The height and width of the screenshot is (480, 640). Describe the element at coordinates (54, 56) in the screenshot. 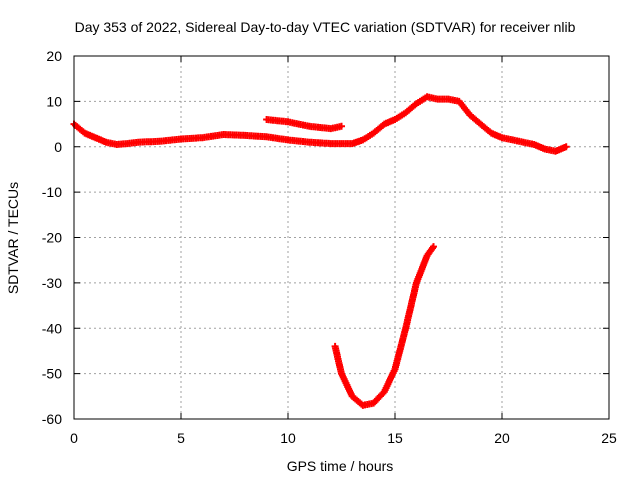

I see `y-tick-label: 20` at that location.